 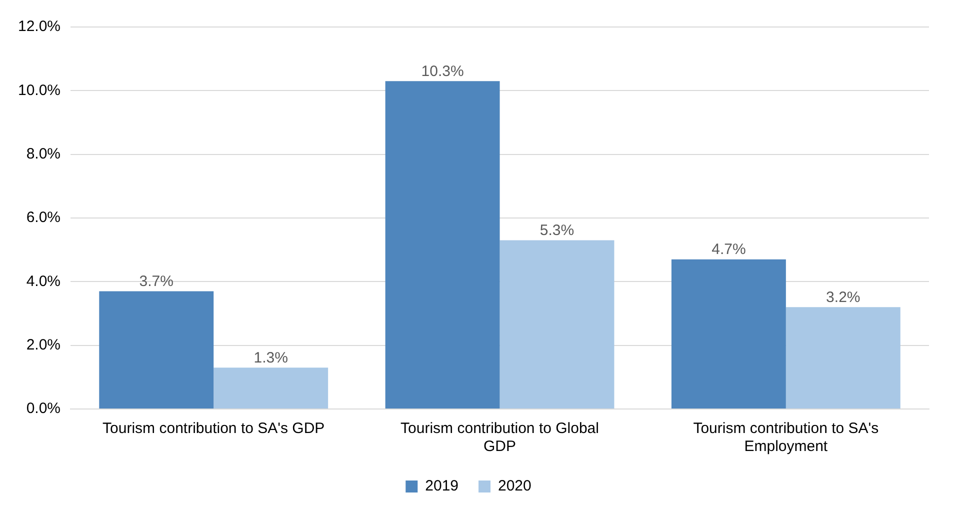 I want to click on y-tick-label: 6.0%, so click(x=43, y=217).